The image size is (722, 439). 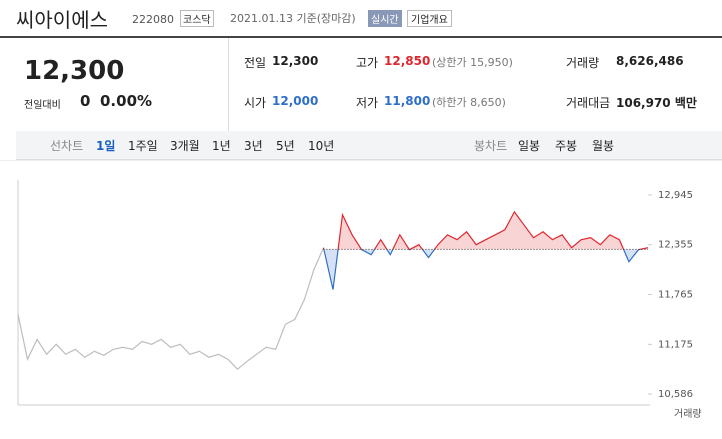 I want to click on date: 2021.01.13 기준(장마감), so click(x=293, y=18).